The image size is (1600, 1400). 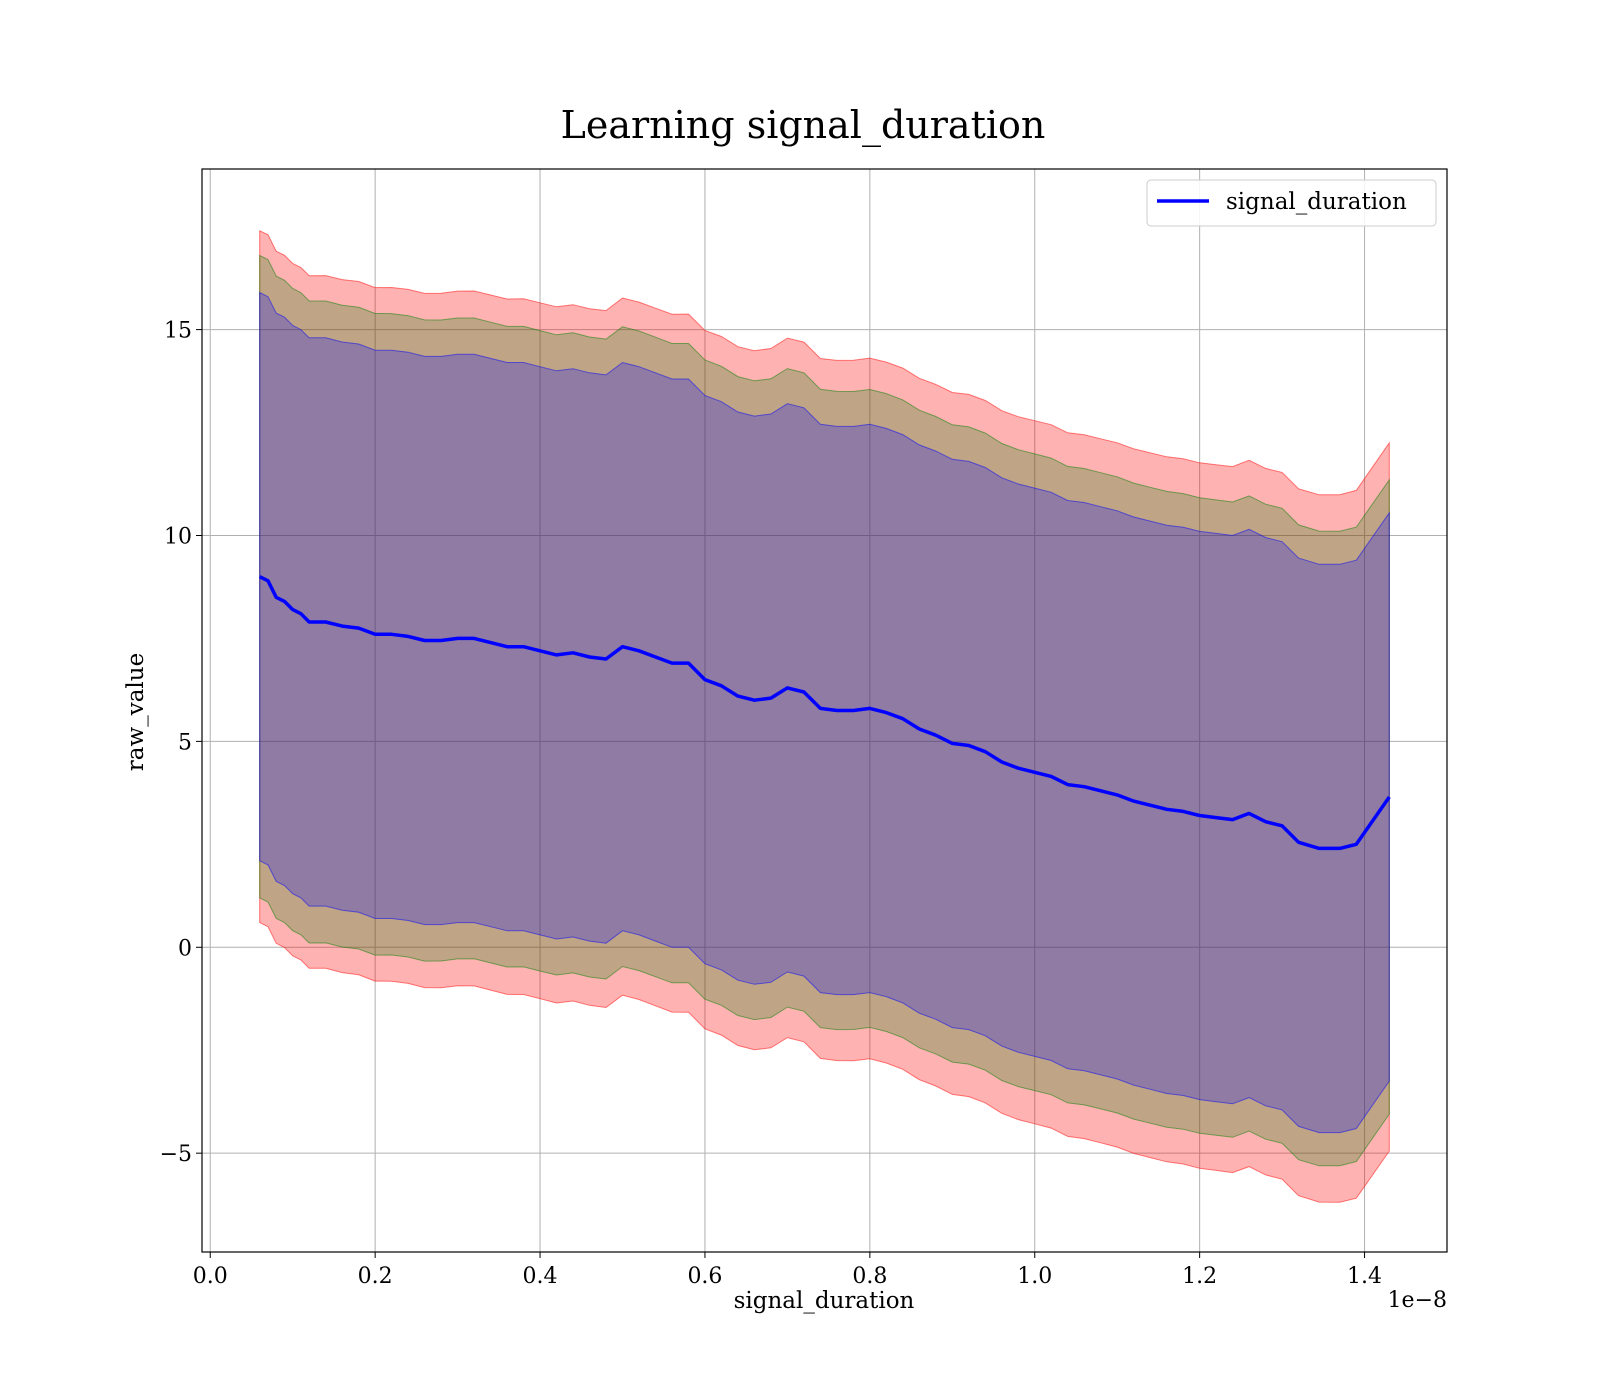 I want to click on series-line-signal-duration, so click(x=824, y=713).